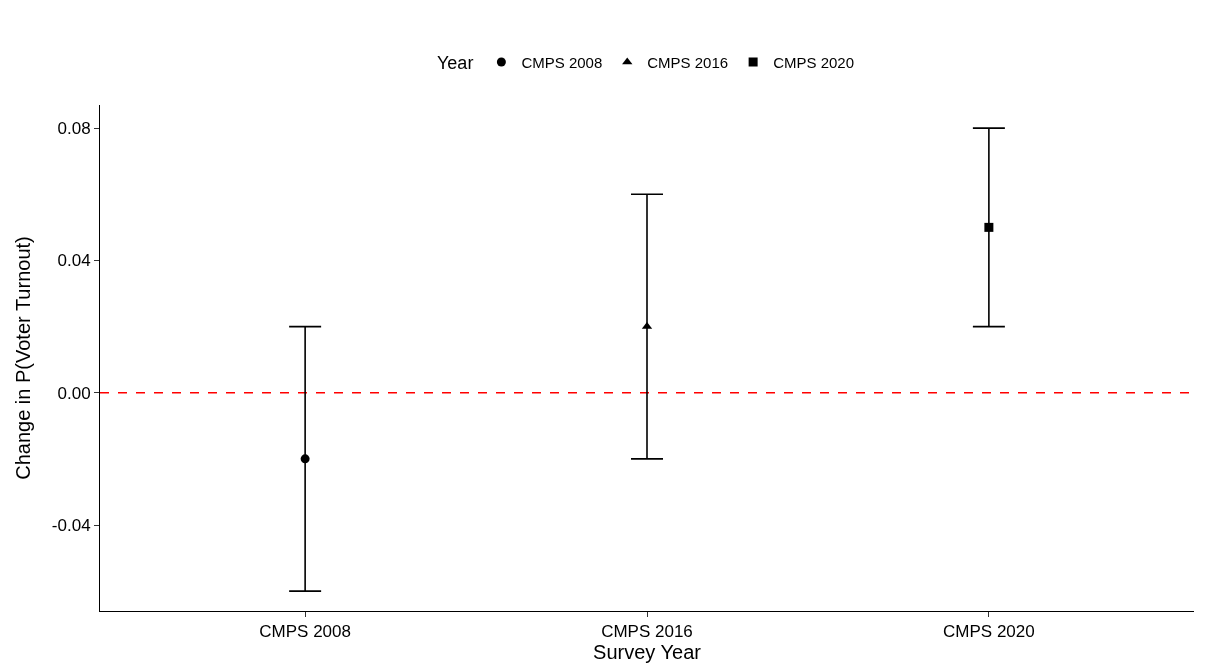 The width and height of the screenshot is (1214, 671). Describe the element at coordinates (305, 632) in the screenshot. I see `x-tick-label: CMPS 2008` at that location.